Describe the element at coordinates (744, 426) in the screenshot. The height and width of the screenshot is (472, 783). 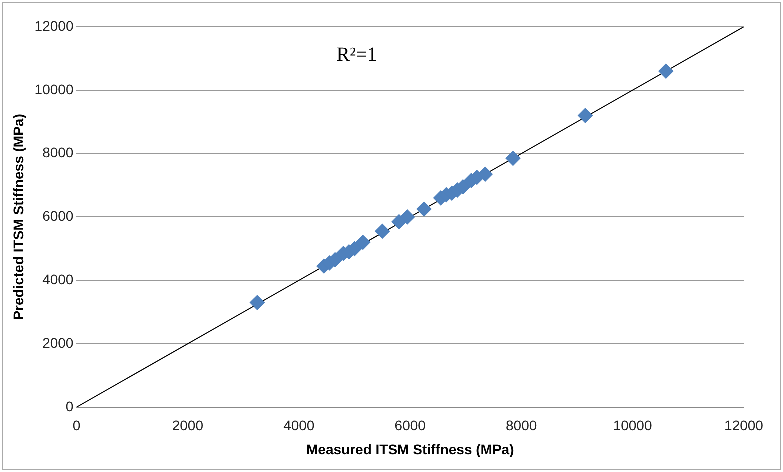
I see `x-tick-label: 12000` at that location.